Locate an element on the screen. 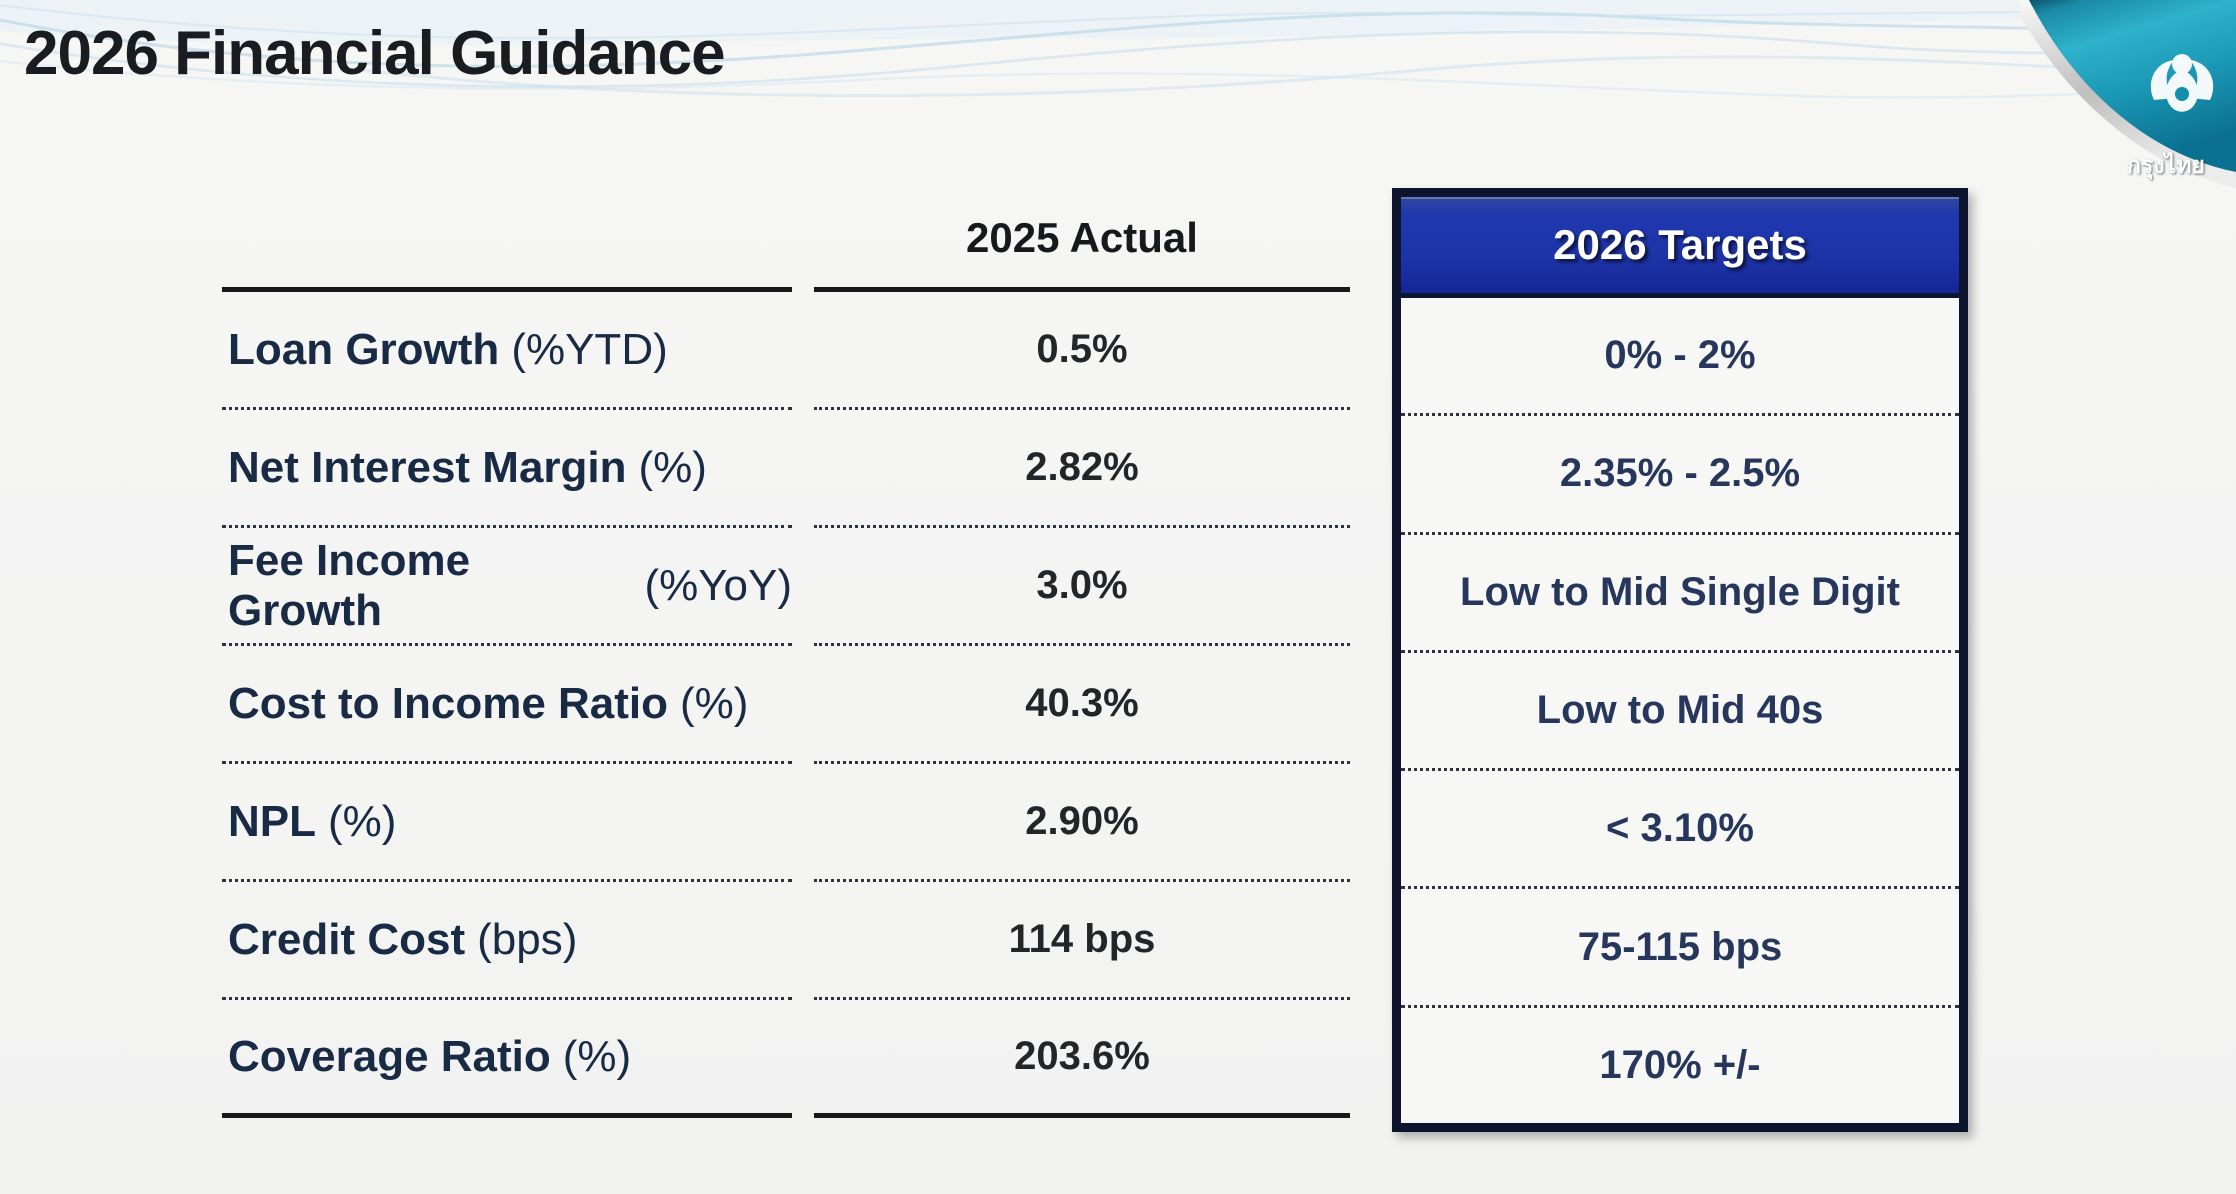 Image resolution: width=2236 pixels, height=1194 pixels. metric-unit: (bps) is located at coordinates (527, 939).